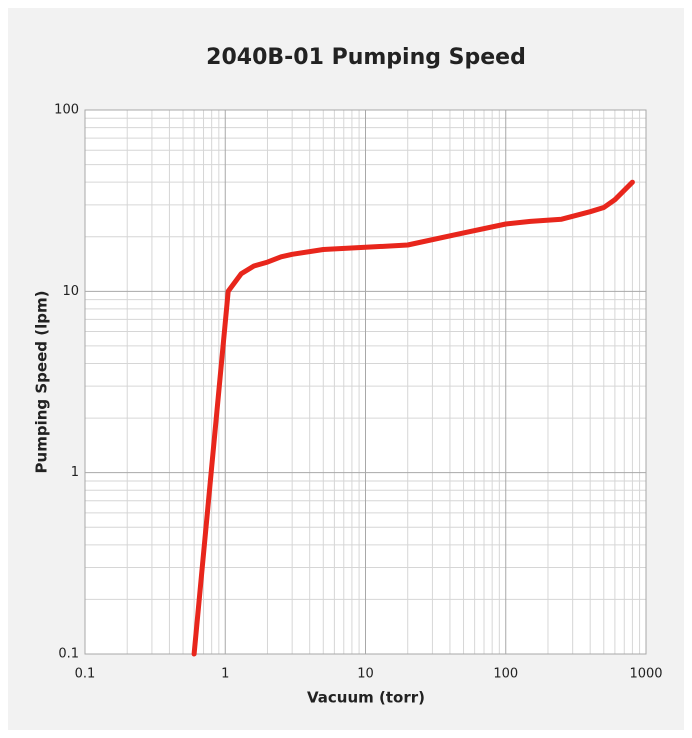  I want to click on x-tick-label: 1, so click(225, 674).